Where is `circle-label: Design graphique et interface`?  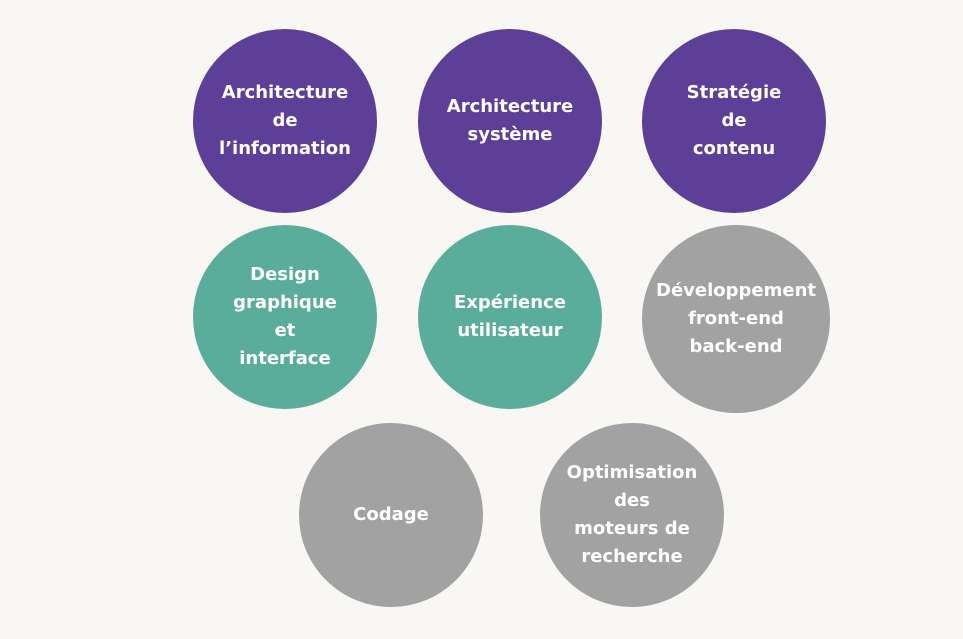 circle-label: Design graphique et interface is located at coordinates (285, 316).